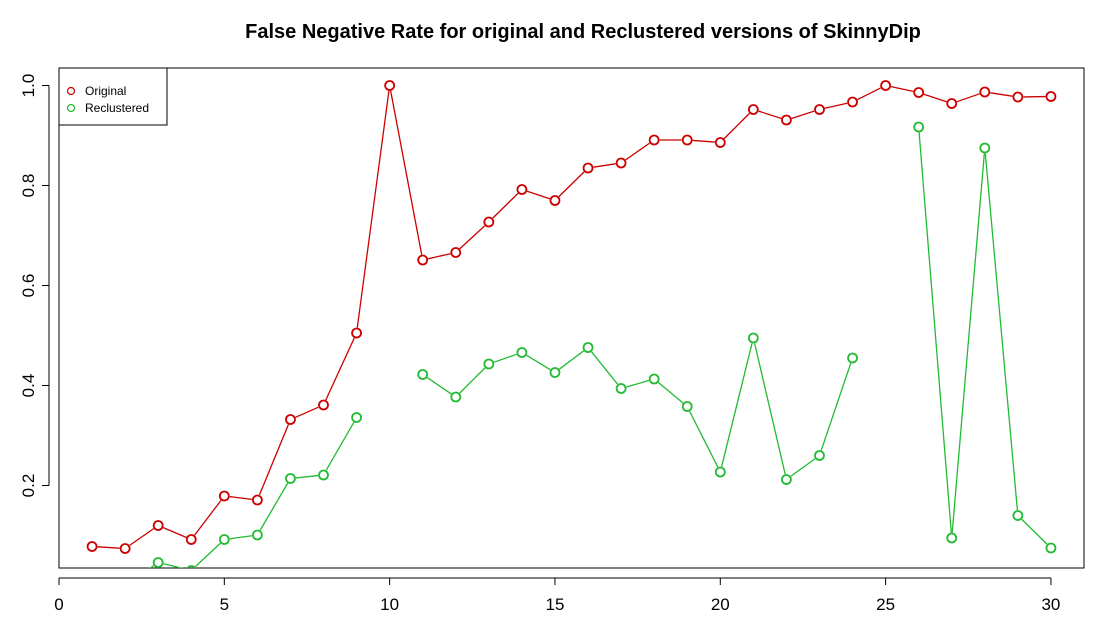  I want to click on legend-box, so click(113, 96).